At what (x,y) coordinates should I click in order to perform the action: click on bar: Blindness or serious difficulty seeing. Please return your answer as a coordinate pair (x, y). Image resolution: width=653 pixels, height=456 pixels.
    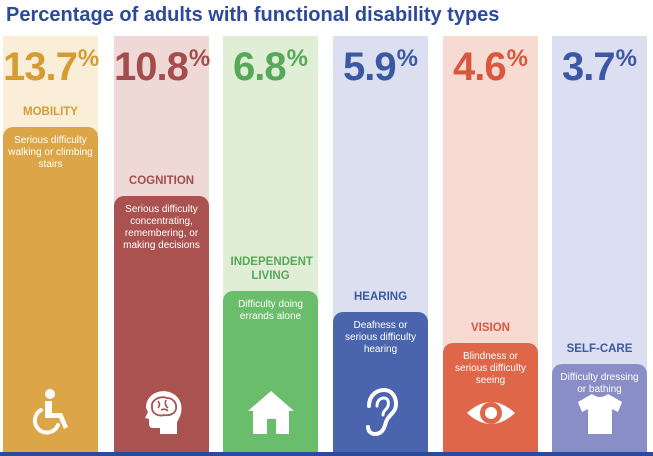
    Looking at the image, I should click on (490, 397).